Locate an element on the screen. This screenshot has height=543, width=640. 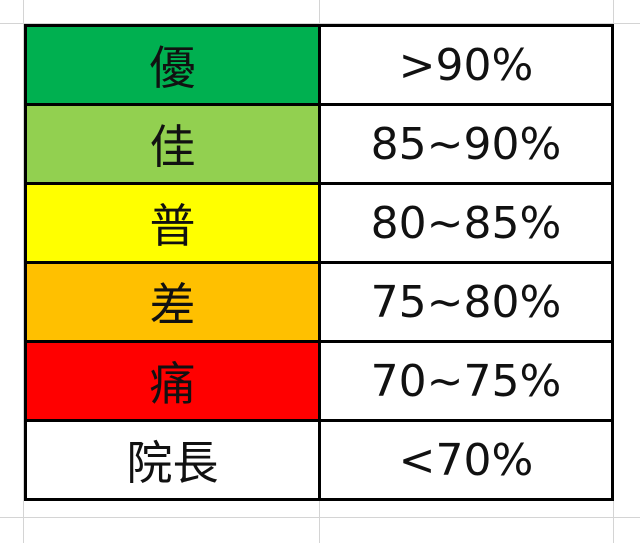
grade-cell: 差 is located at coordinates (172, 302).